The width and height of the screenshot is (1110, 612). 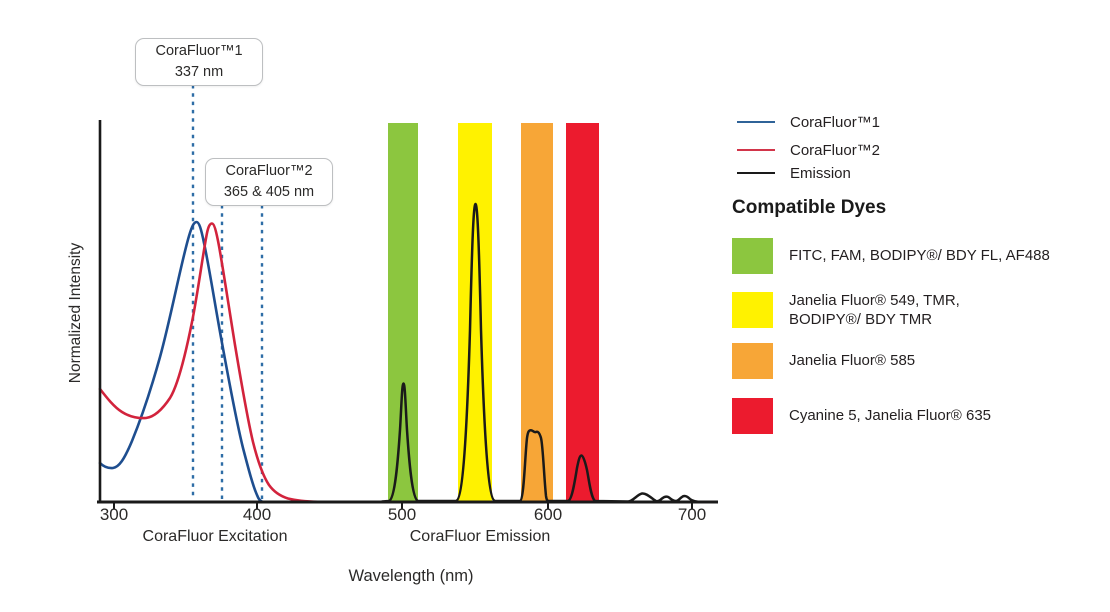 What do you see at coordinates (756, 122) in the screenshot?
I see `legend-line-blue` at bounding box center [756, 122].